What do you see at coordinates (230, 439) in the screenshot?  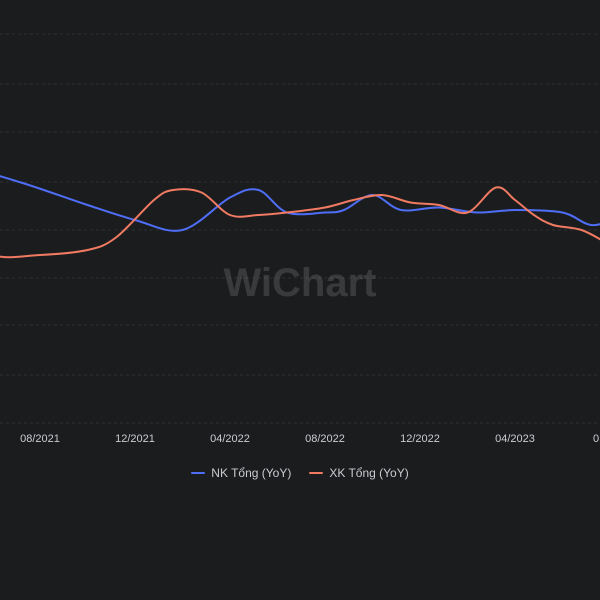 I see `x-tick-label: 04/2022` at bounding box center [230, 439].